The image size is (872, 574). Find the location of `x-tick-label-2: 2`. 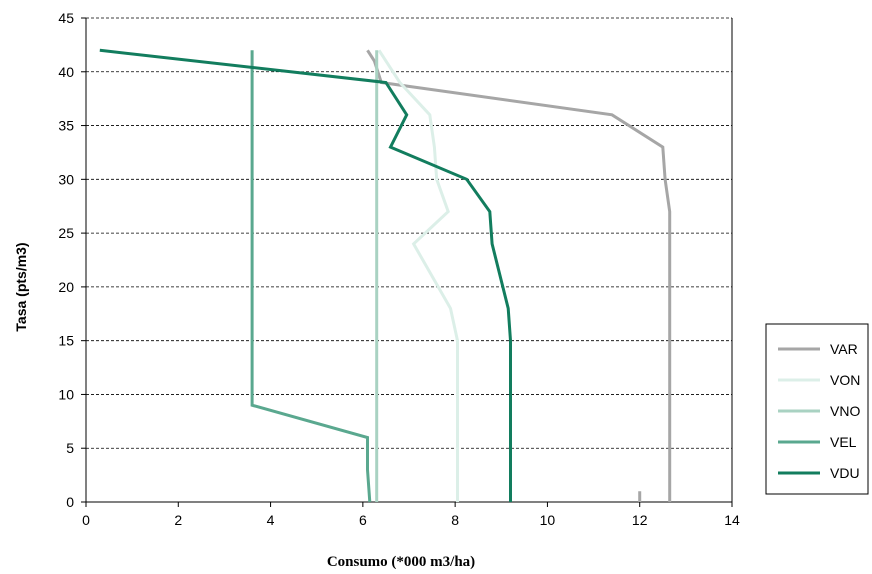

x-tick-label-2: 2 is located at coordinates (178, 520).